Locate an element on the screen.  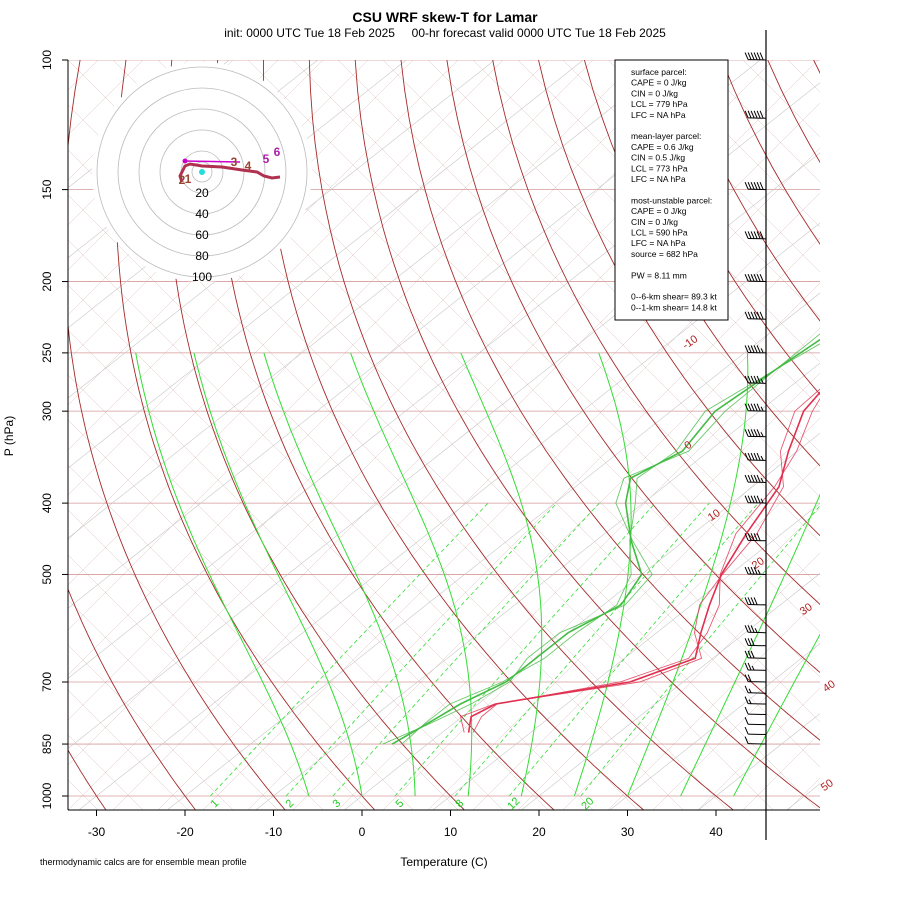
hodograph-height-label: 2 is located at coordinates (182, 180).